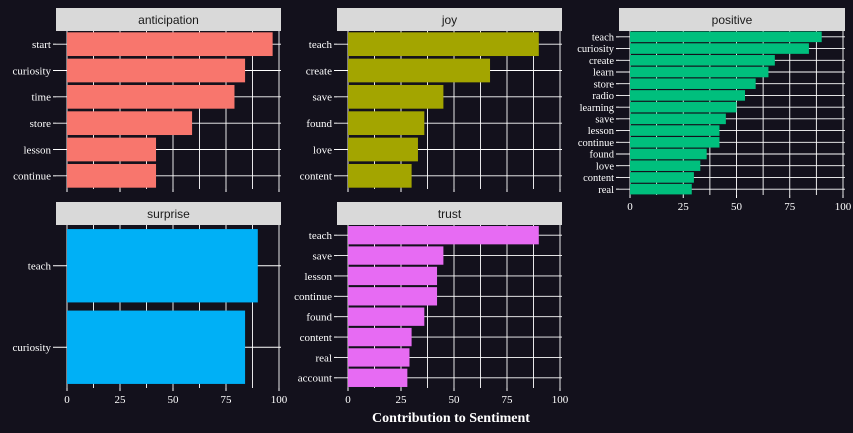 The image size is (853, 433). I want to click on y-tick-label: time, so click(41, 98).